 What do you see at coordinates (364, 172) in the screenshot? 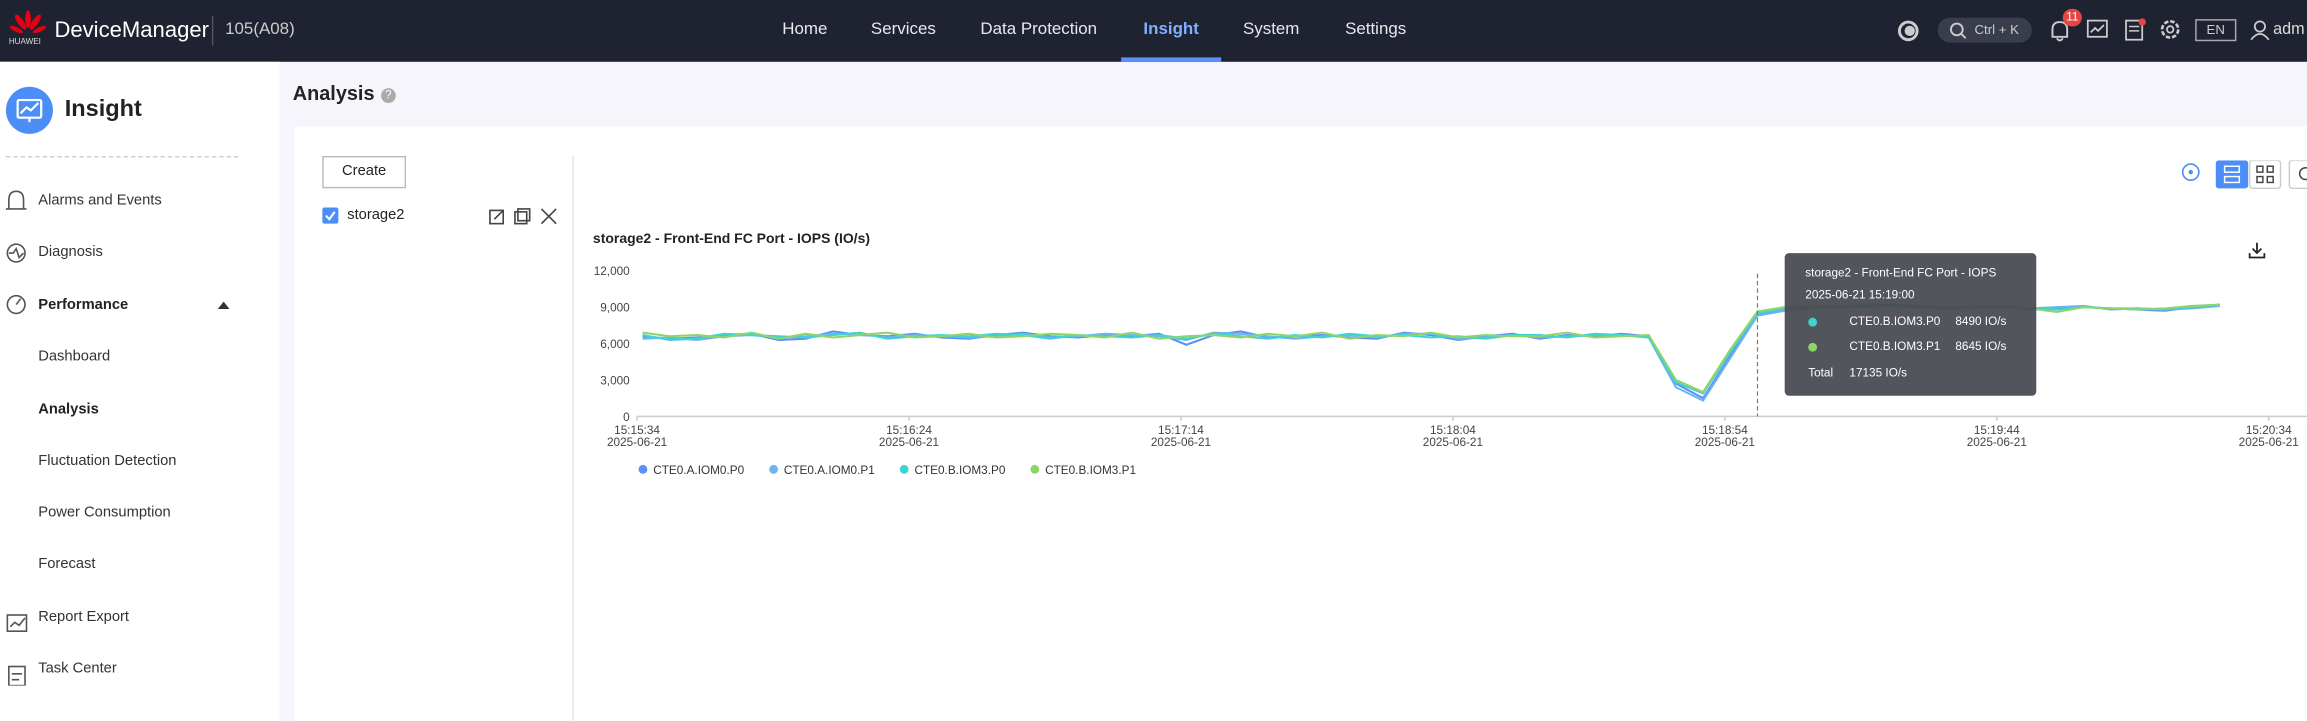
I see `create-button: Create` at bounding box center [364, 172].